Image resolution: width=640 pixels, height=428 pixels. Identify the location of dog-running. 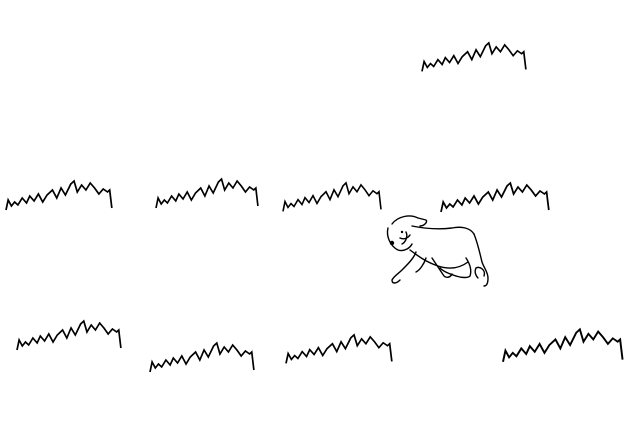
(437, 251).